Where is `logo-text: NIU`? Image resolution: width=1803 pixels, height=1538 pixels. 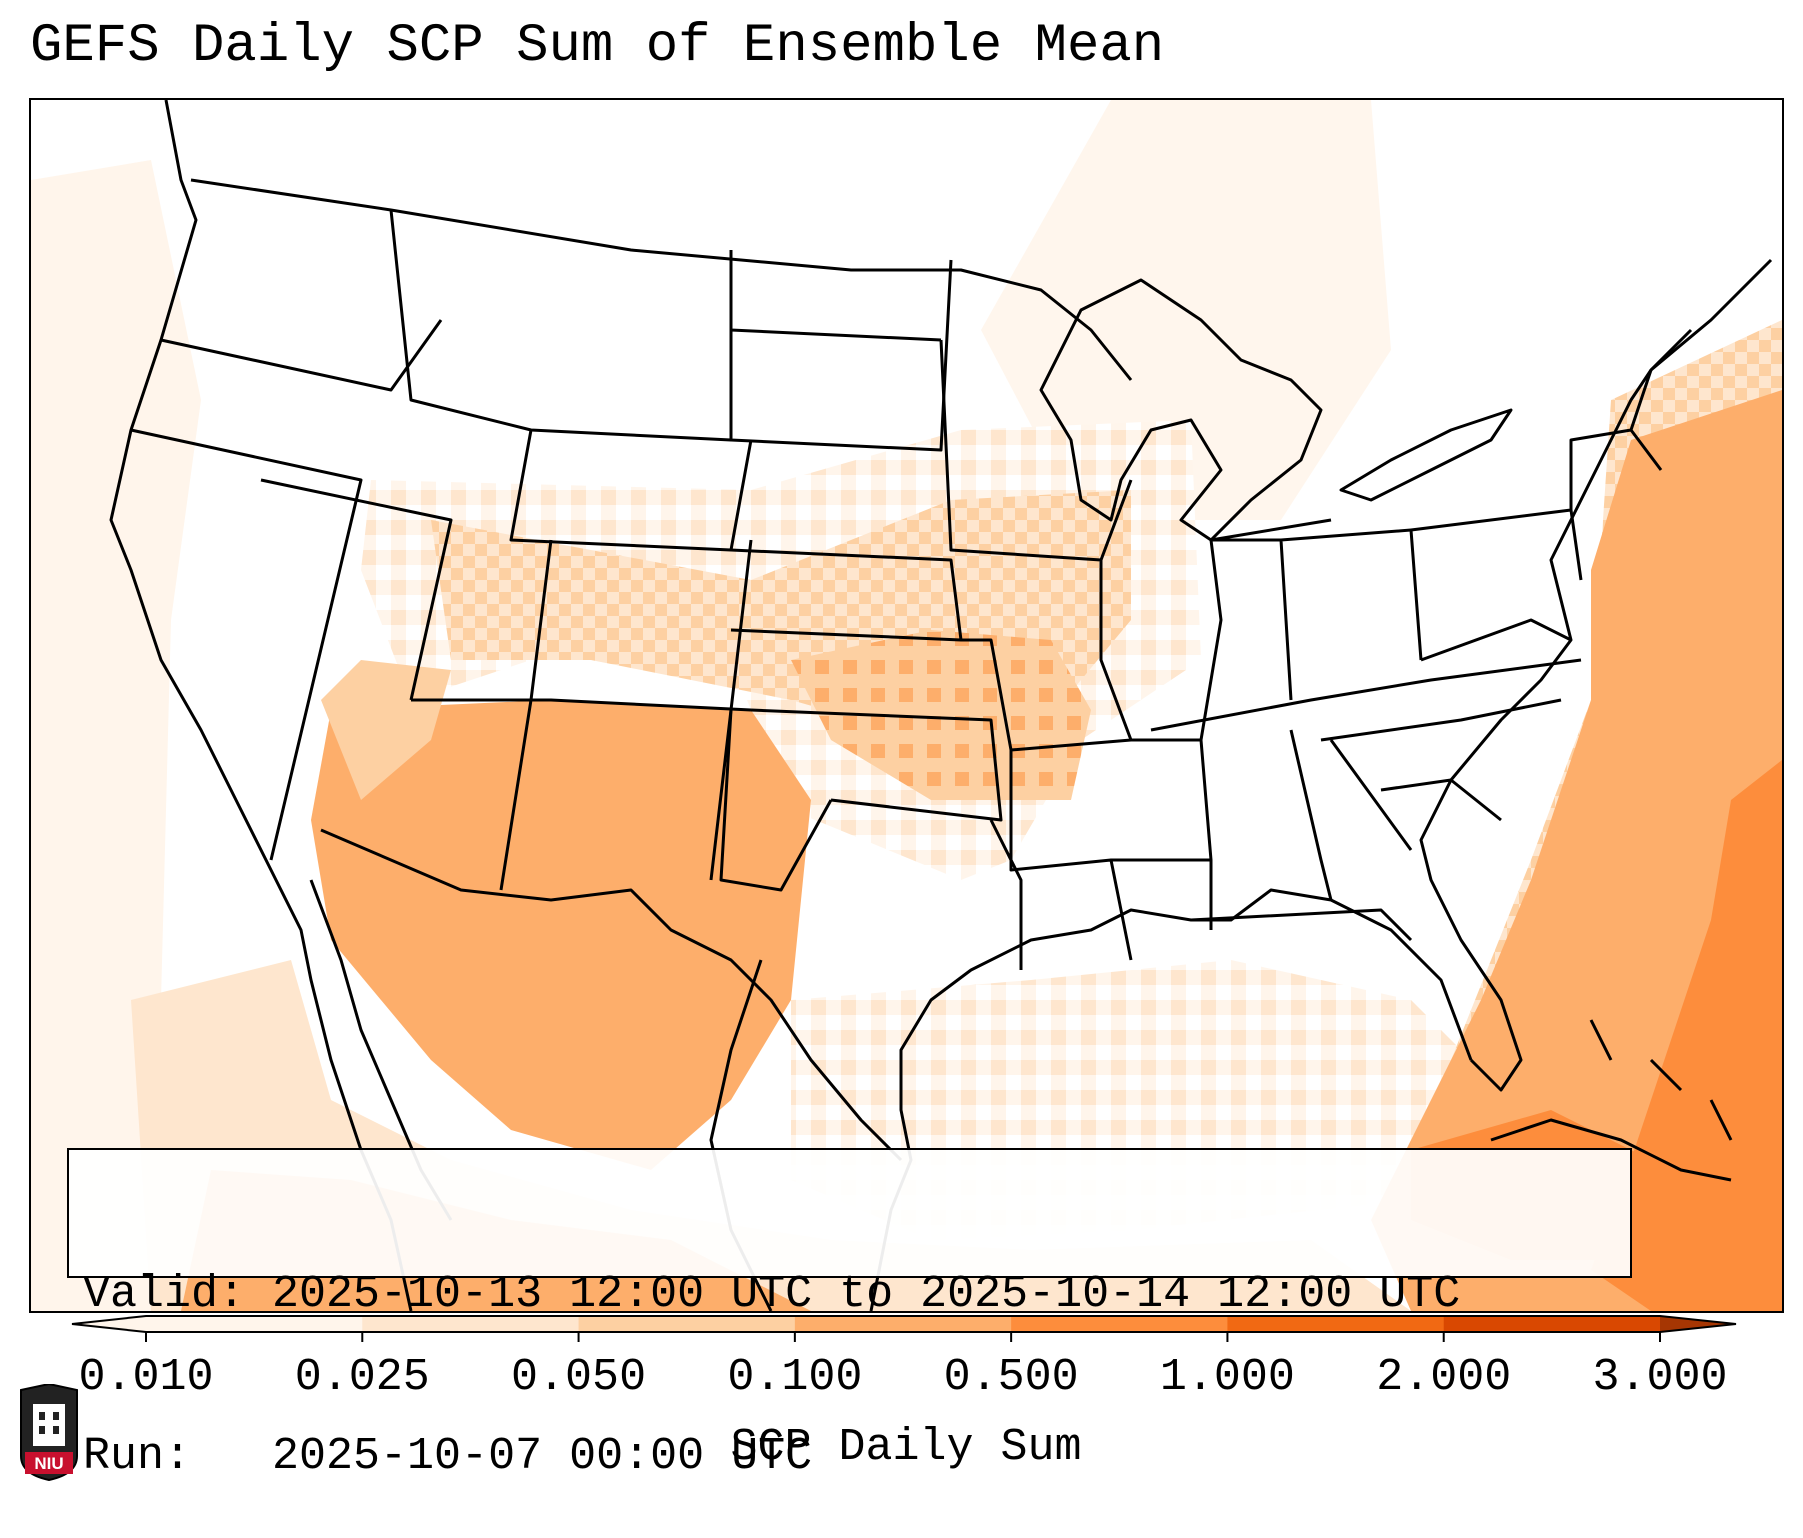 logo-text: NIU is located at coordinates (48, 1463).